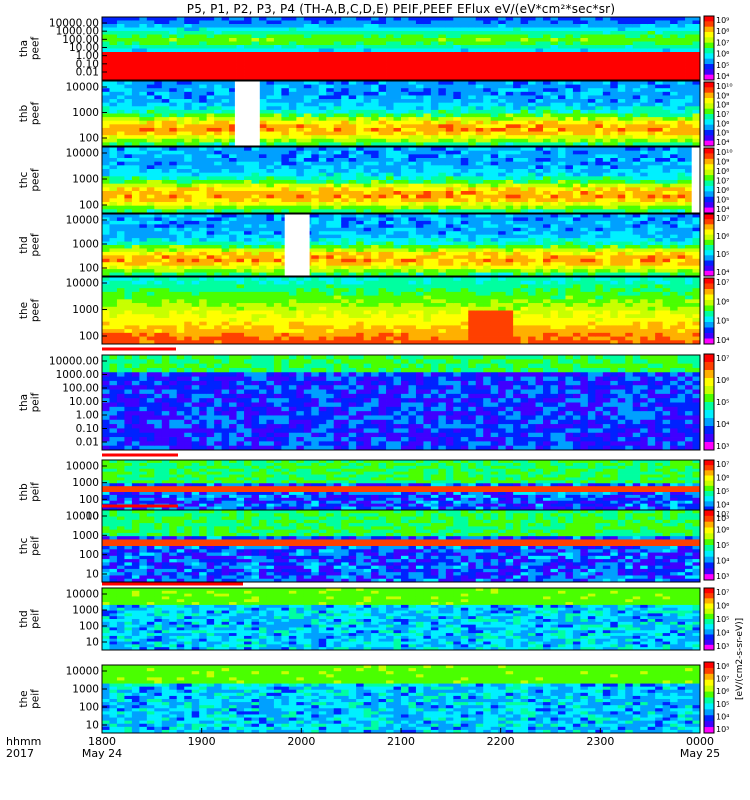 Image resolution: width=750 pixels, height=800 pixels. What do you see at coordinates (82, 154) in the screenshot?
I see `y-tick-label: 10000` at bounding box center [82, 154].